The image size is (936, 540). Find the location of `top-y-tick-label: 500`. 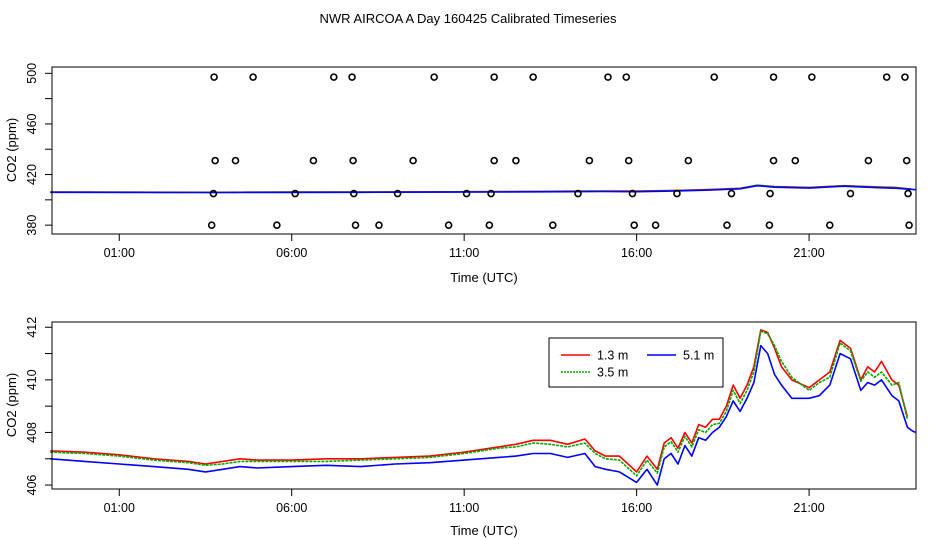

top-y-tick-label: 500 is located at coordinates (32, 73).